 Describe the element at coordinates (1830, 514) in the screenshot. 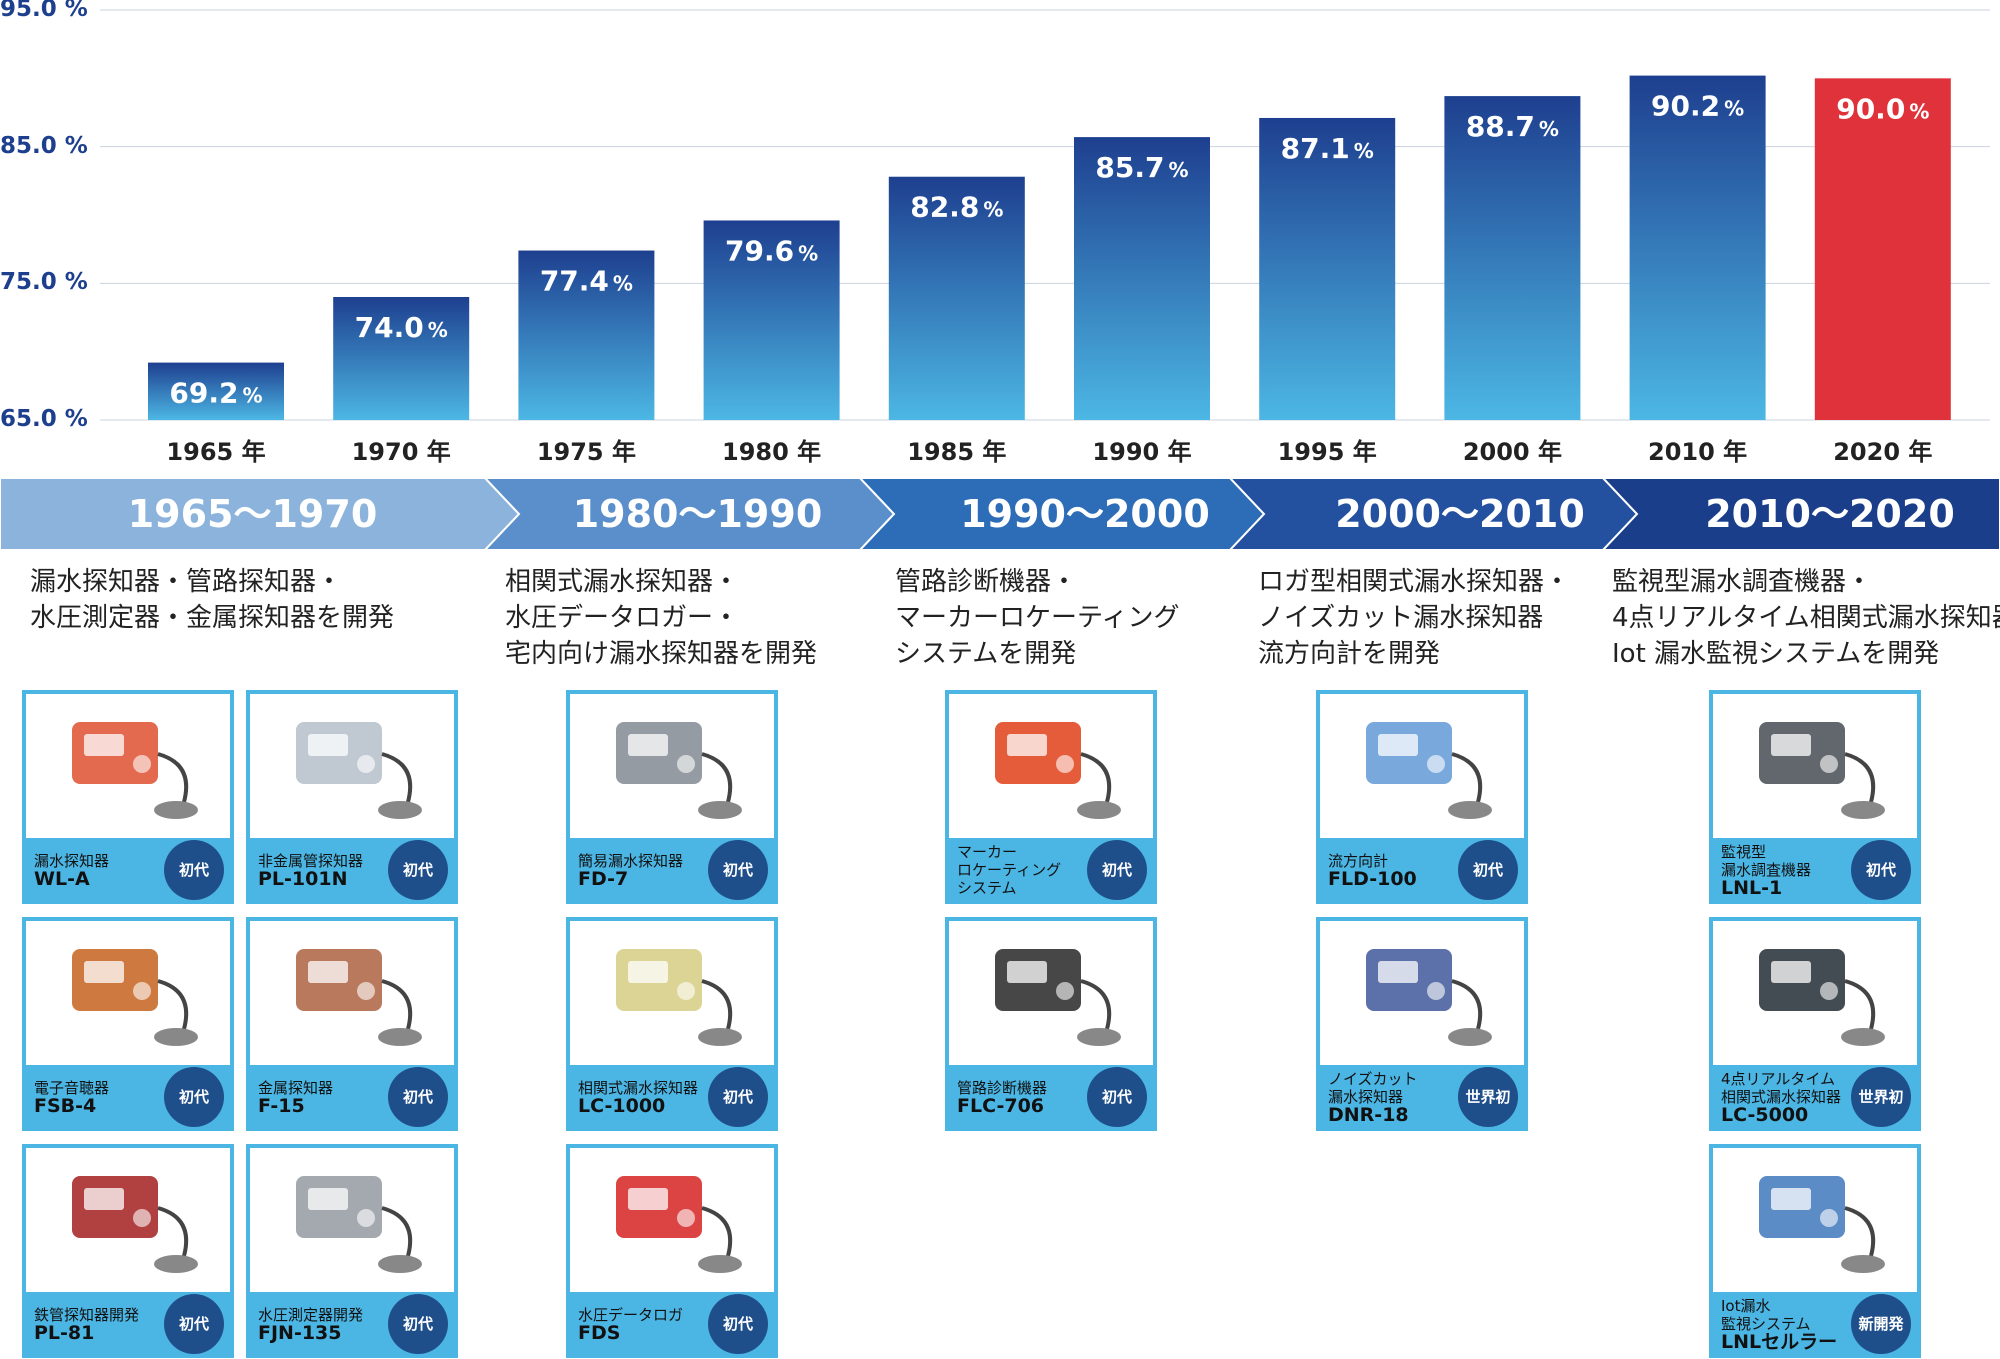

I see `period-label: 2010〜2020` at that location.